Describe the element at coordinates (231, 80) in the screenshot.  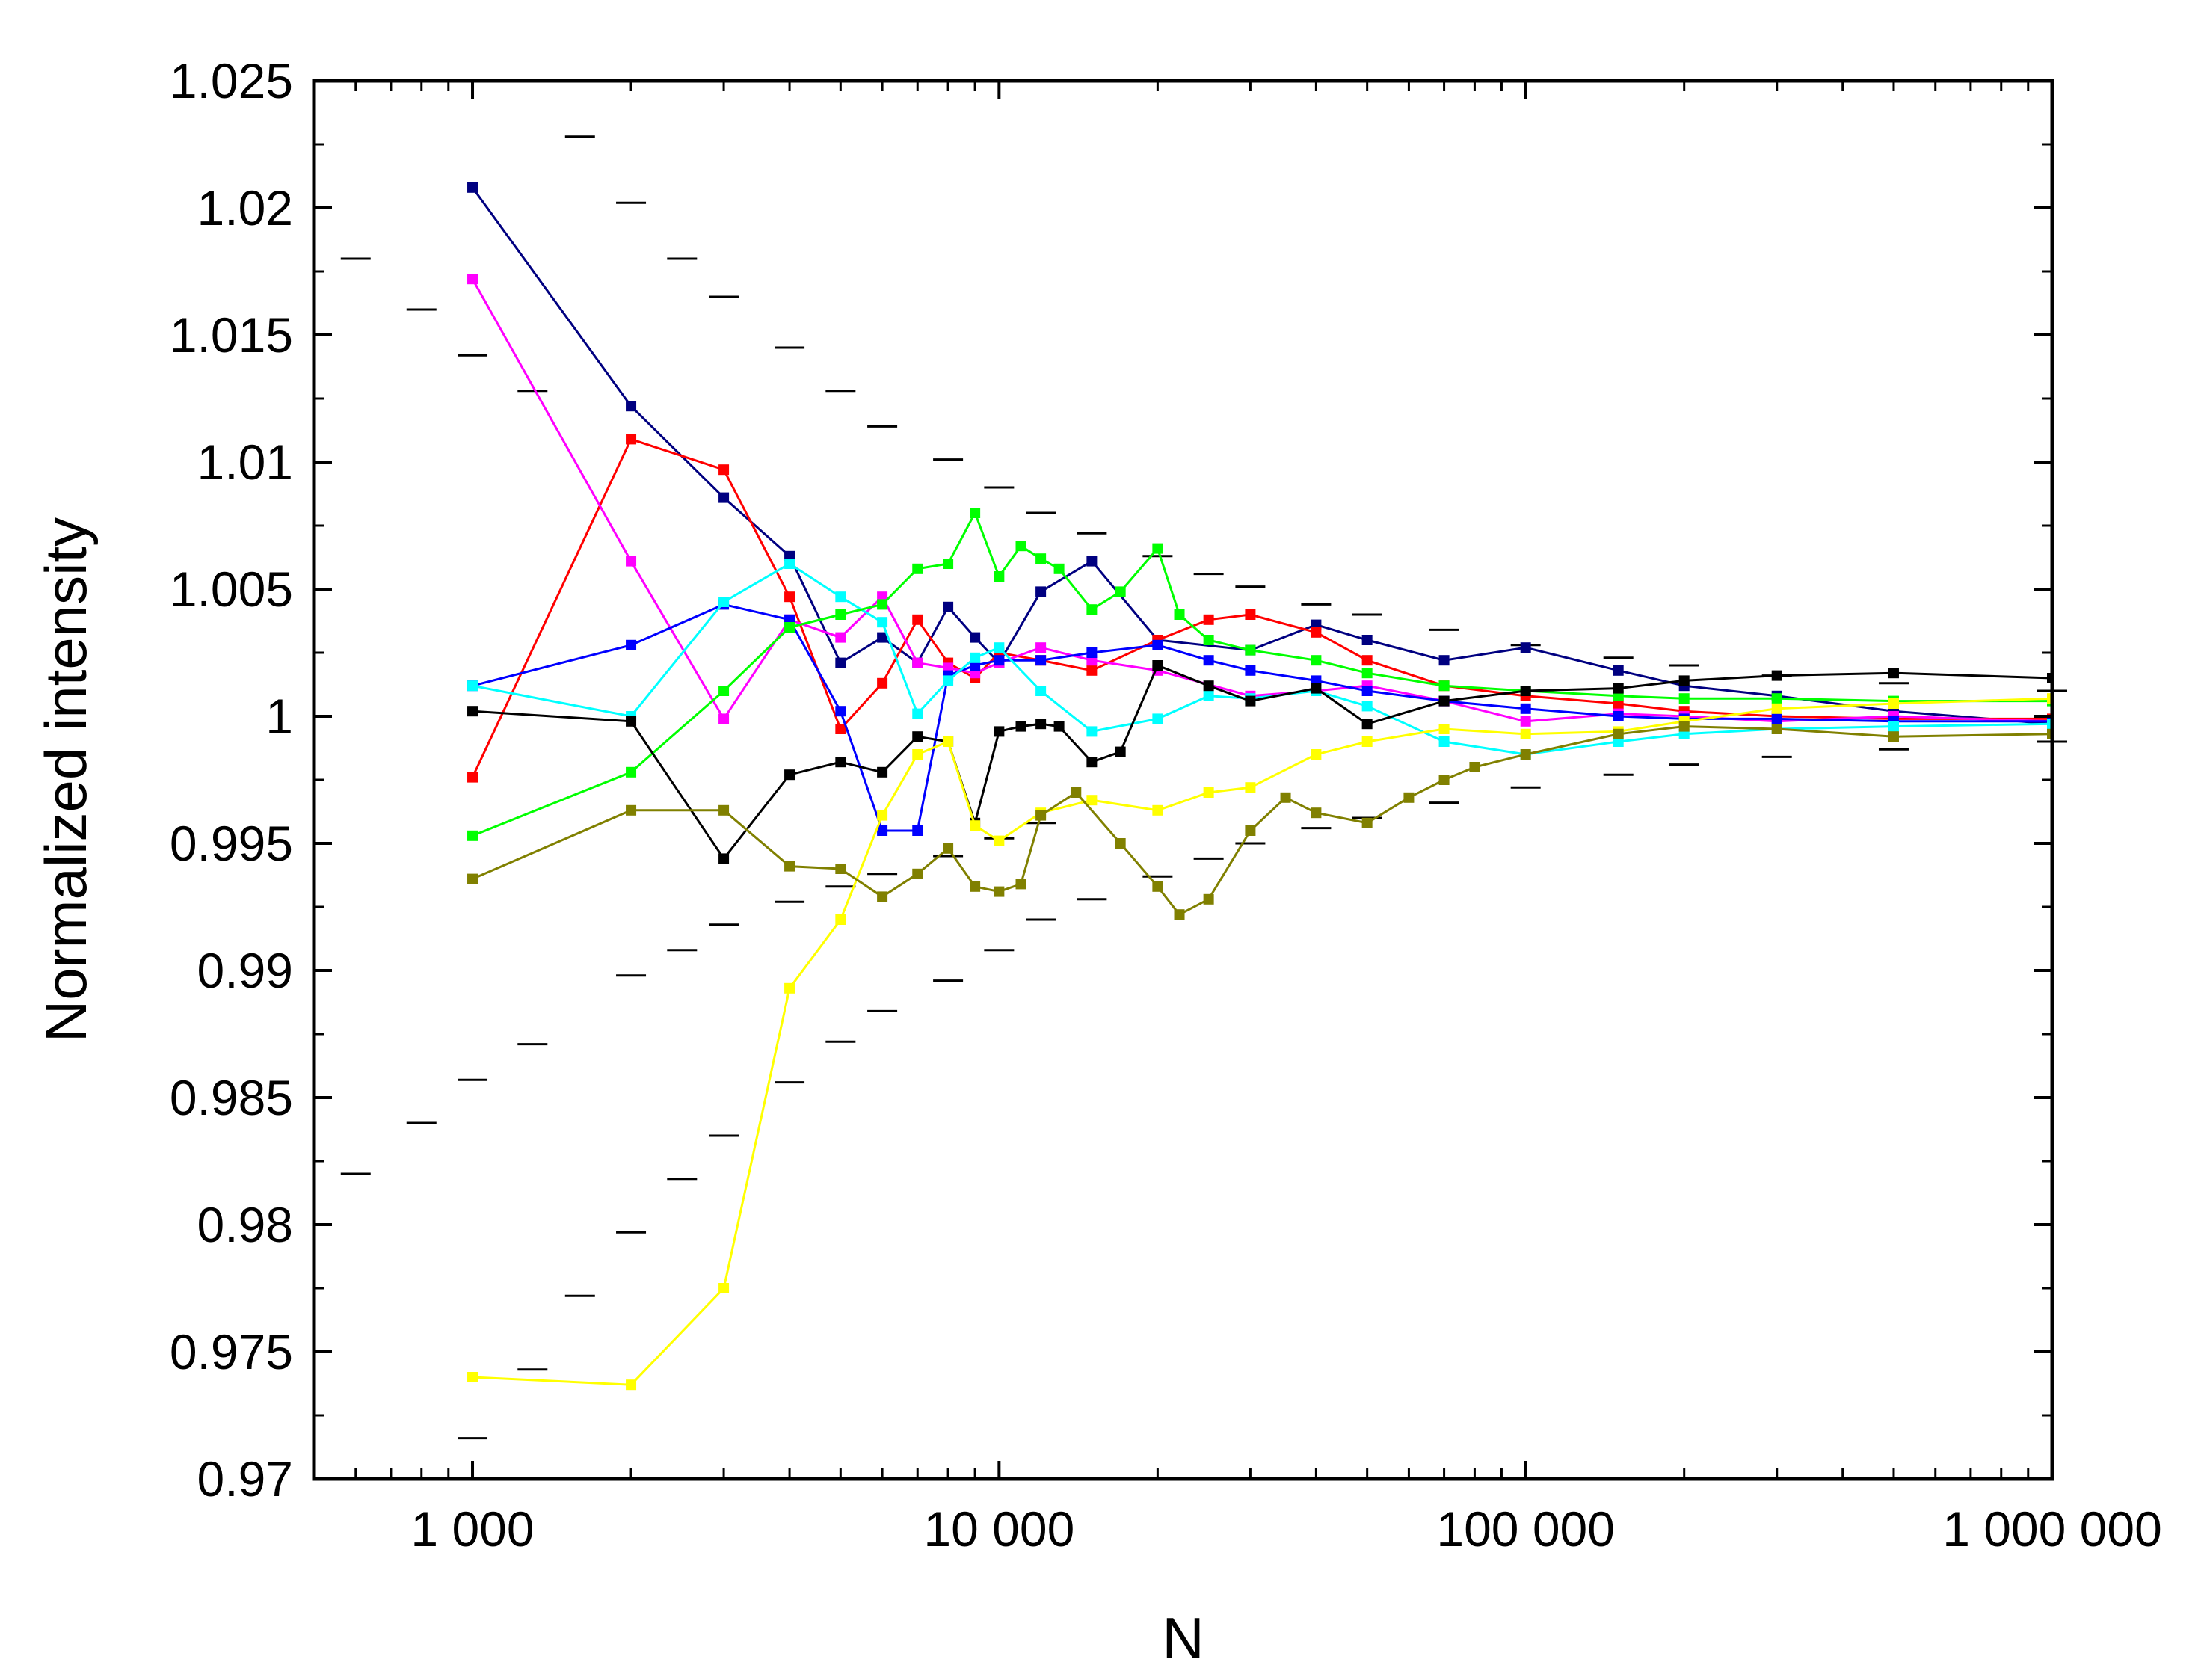
I see `y-tick-label: 1.025` at that location.